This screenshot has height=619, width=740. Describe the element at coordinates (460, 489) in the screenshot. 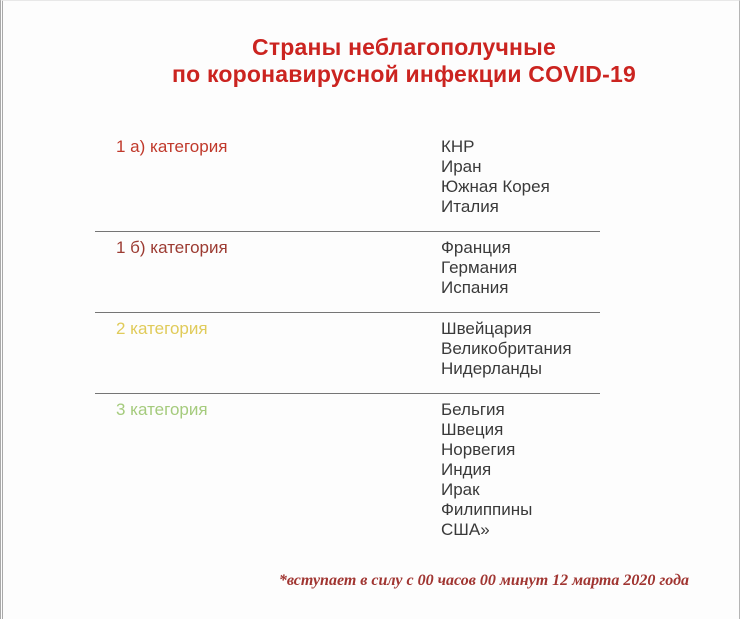

I see `country-item: Ирак` at that location.